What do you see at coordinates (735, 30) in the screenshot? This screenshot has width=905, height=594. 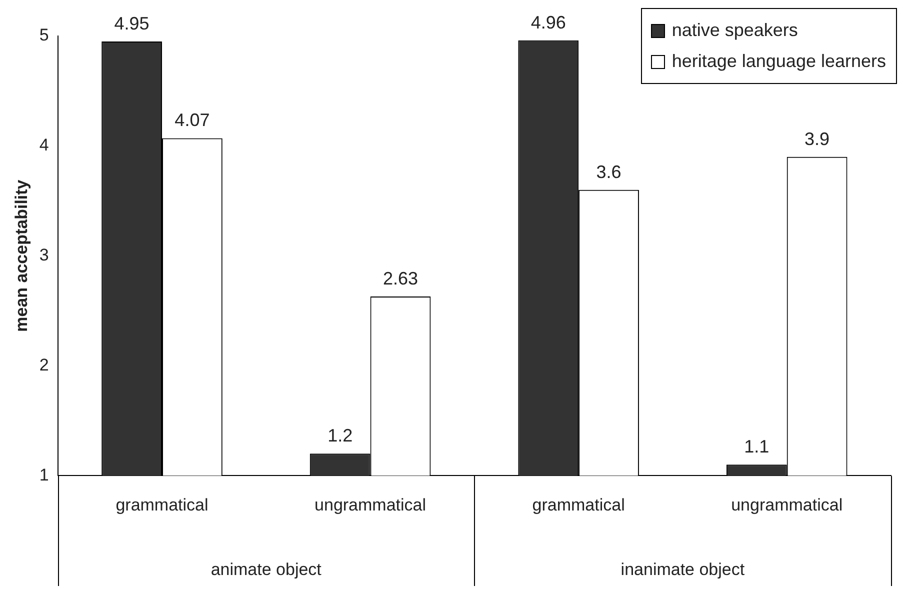 I see `legend-label: native speakers` at bounding box center [735, 30].